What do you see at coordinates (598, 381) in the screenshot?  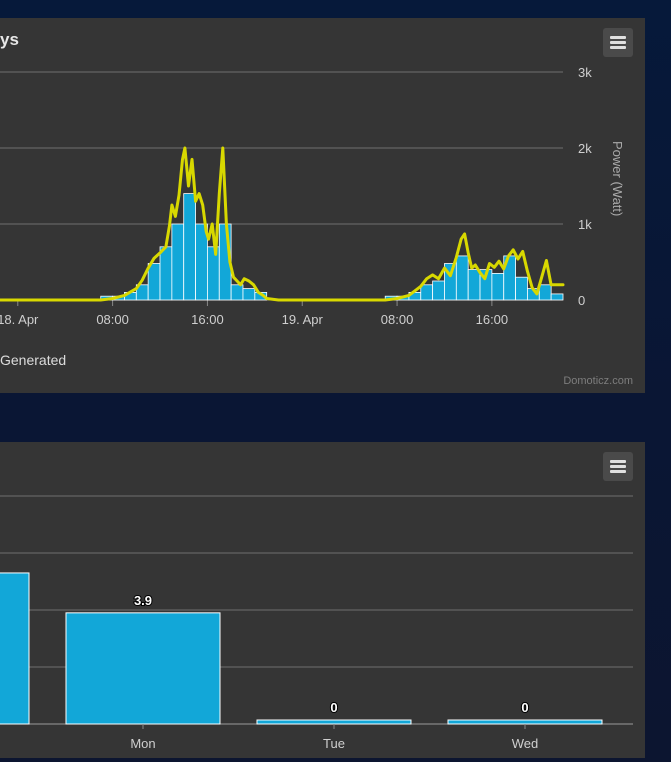 I see `credit-link: Domoticz.com` at bounding box center [598, 381].